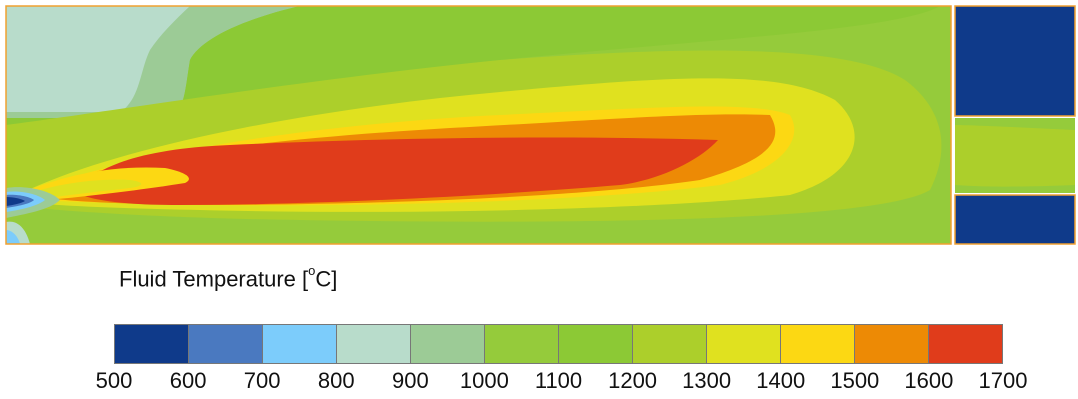  What do you see at coordinates (15, 201) in the screenshot?
I see `inlet-cold-core-region` at bounding box center [15, 201].